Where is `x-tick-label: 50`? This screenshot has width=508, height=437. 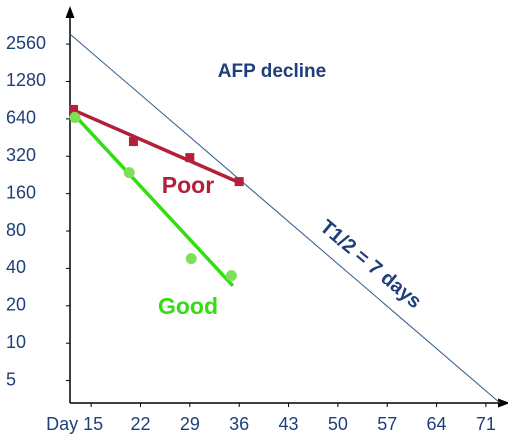
x-tick-label: 50 is located at coordinates (338, 424).